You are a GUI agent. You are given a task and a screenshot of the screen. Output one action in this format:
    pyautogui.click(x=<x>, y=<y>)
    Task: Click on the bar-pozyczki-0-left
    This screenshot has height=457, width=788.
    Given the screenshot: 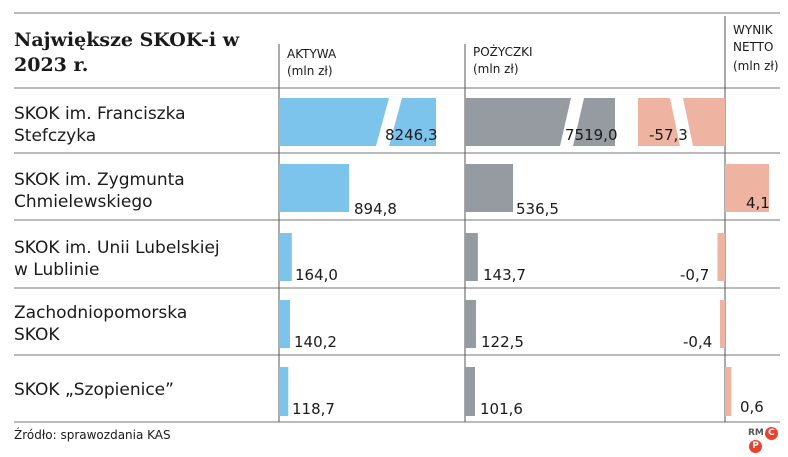 What is the action you would take?
    pyautogui.click(x=518, y=122)
    